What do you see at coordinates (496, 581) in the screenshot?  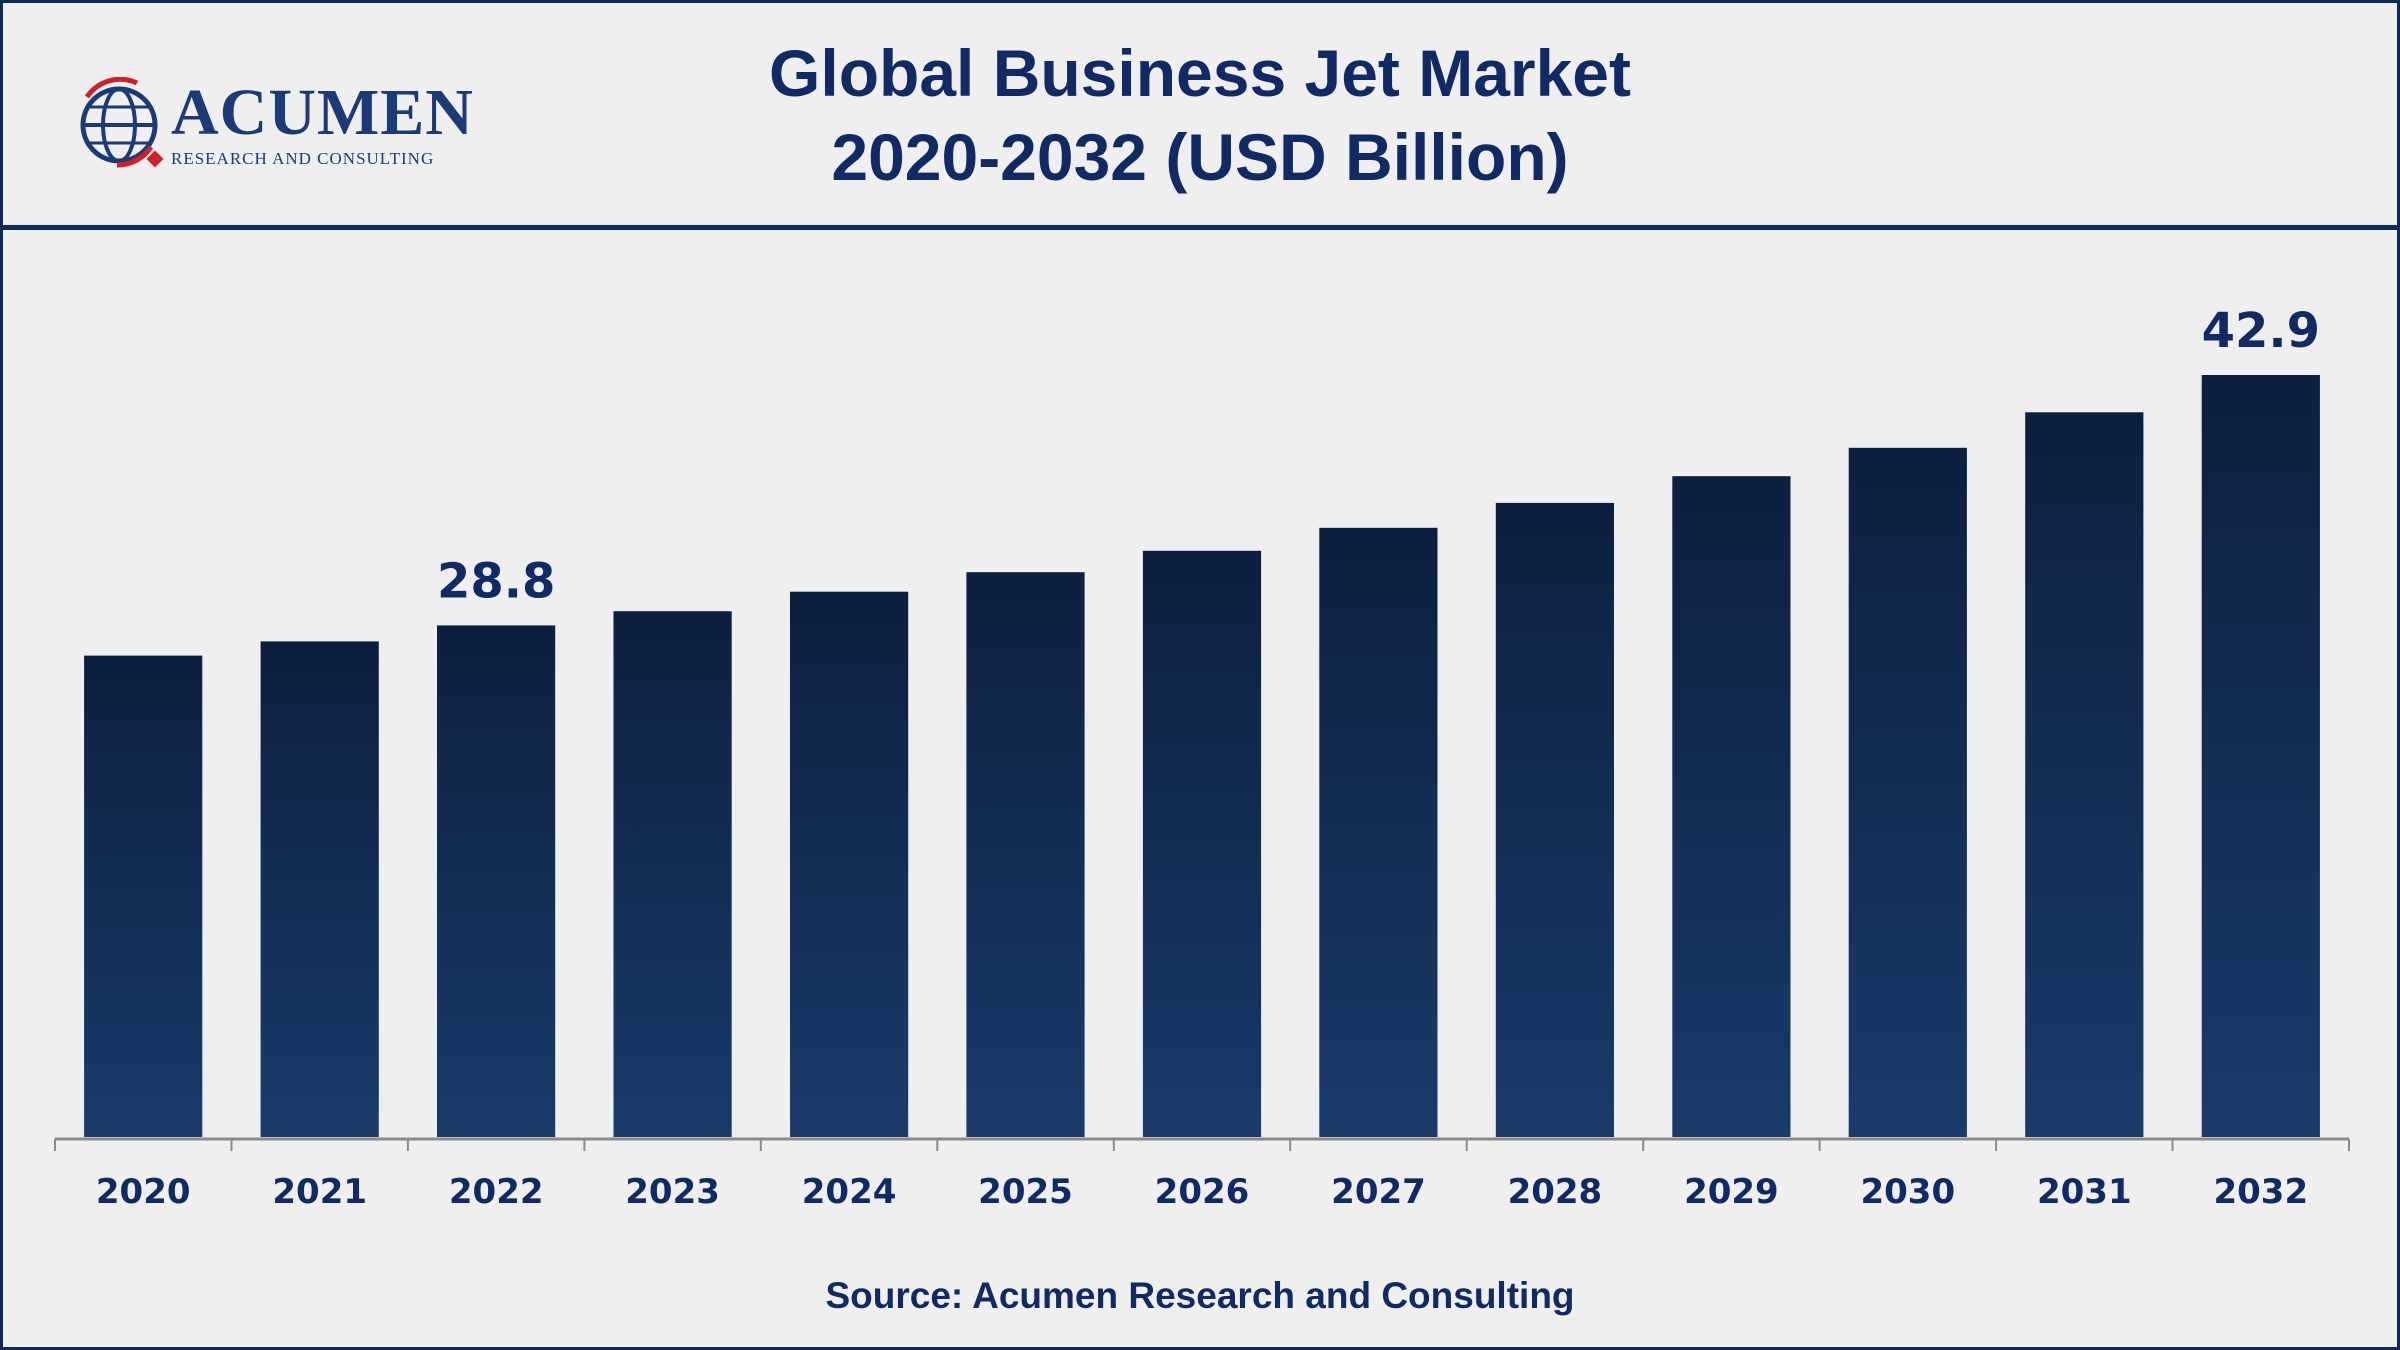 I see `data-label-2022: 28.8` at bounding box center [496, 581].